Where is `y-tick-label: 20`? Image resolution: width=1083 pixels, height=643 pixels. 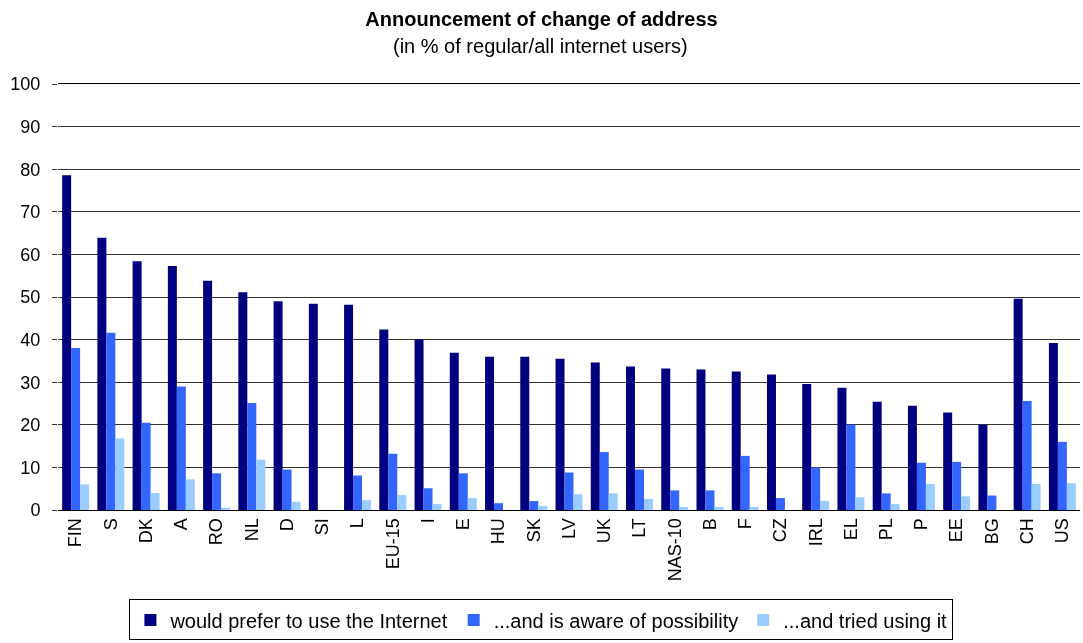
y-tick-label: 20 is located at coordinates (30, 425).